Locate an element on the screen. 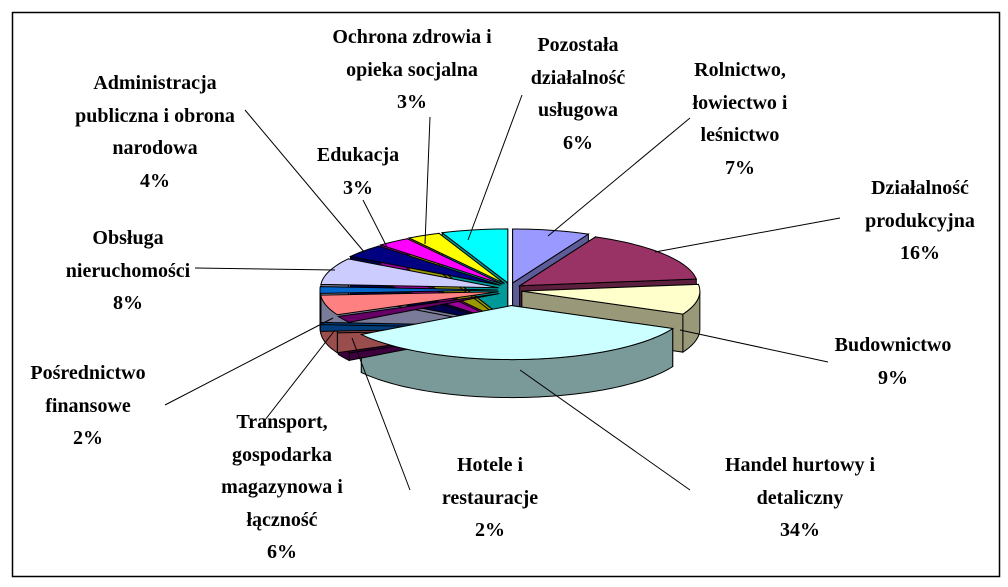 The width and height of the screenshot is (1008, 587). slice-label: Ochrona zdrowia i opieka socjalna 3% is located at coordinates (411, 70).